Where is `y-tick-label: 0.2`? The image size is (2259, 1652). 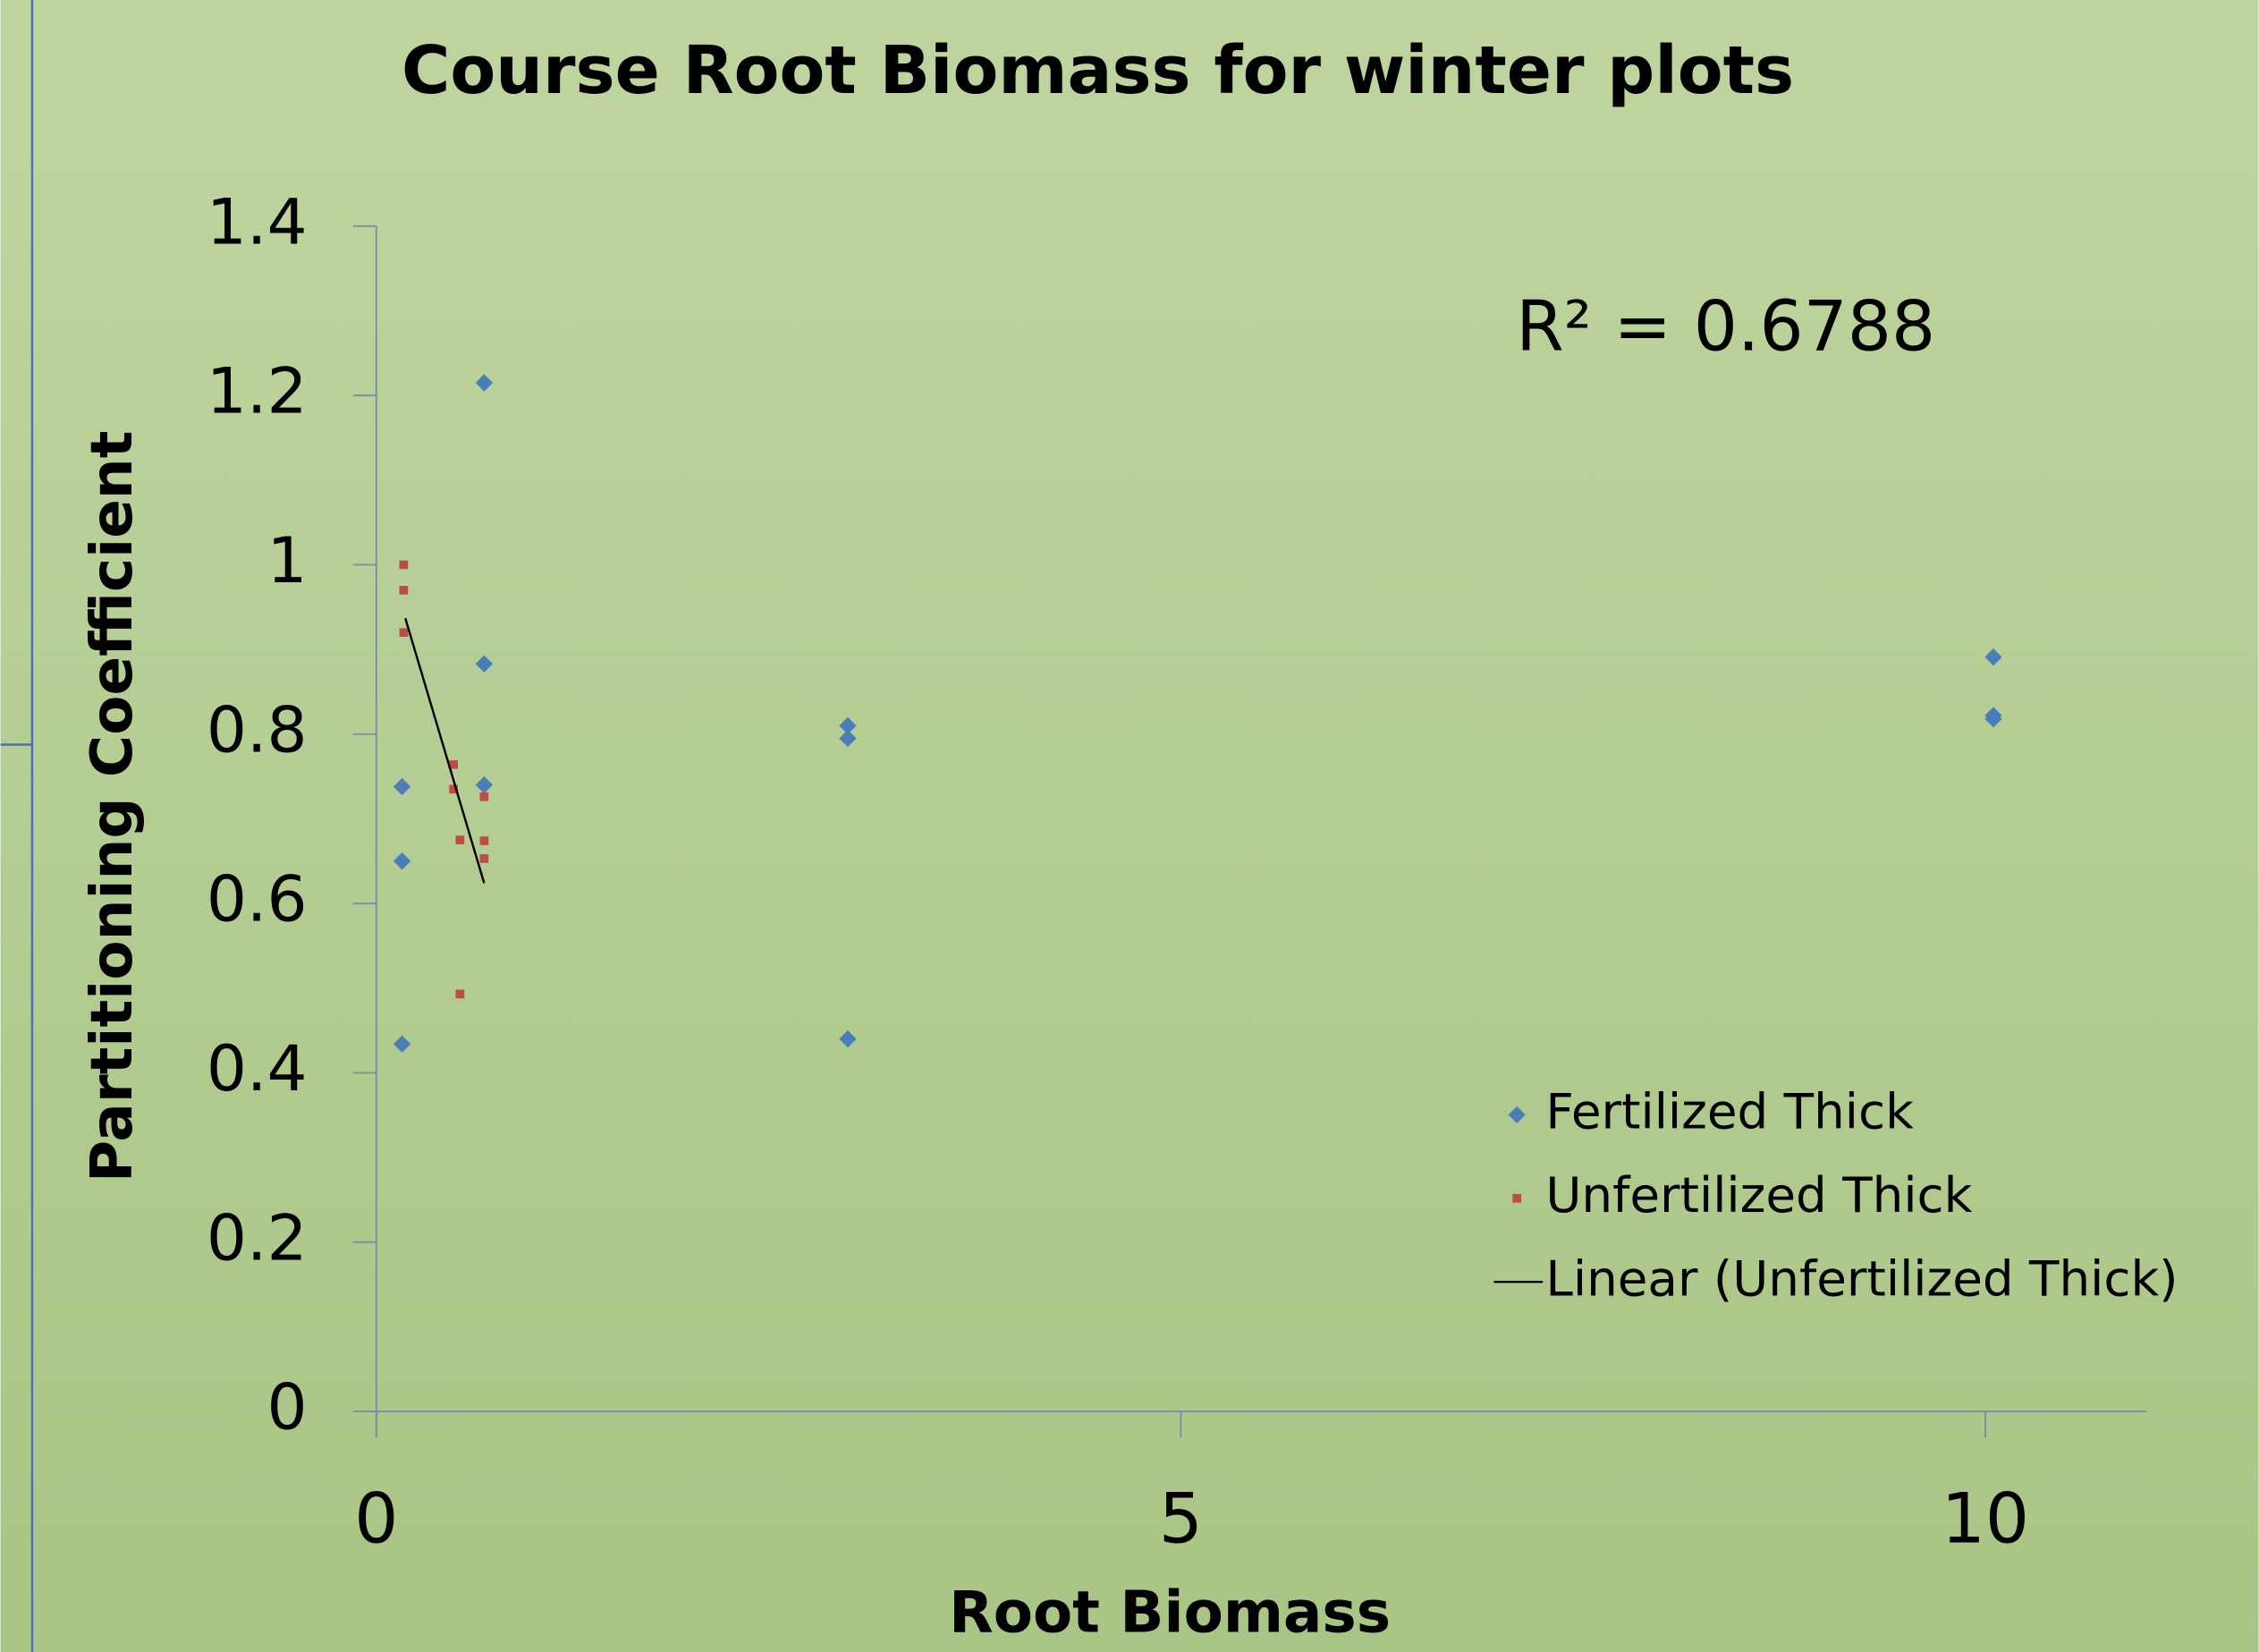 y-tick-label: 0.2 is located at coordinates (257, 1237).